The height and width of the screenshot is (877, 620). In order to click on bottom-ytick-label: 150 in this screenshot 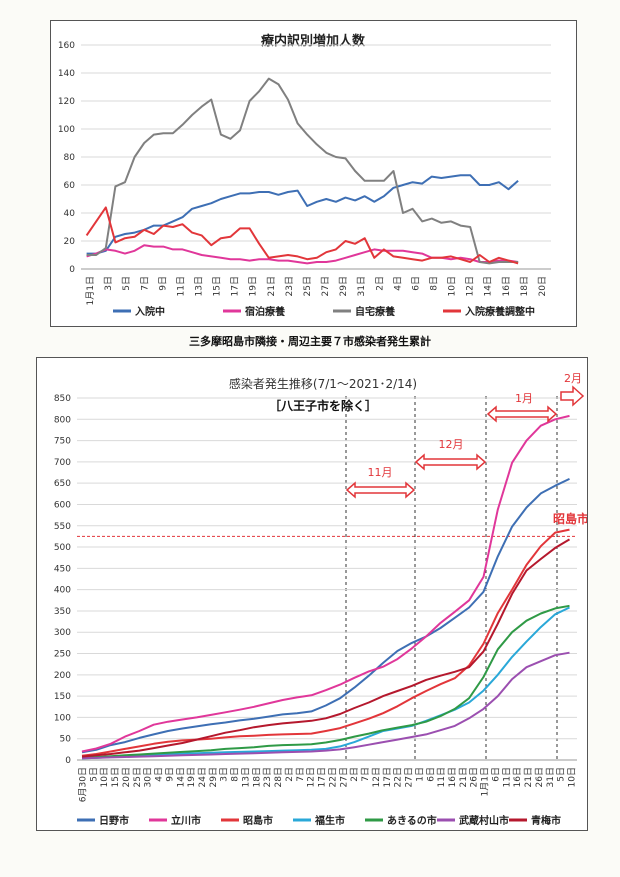, I will do `click(62, 697)`.